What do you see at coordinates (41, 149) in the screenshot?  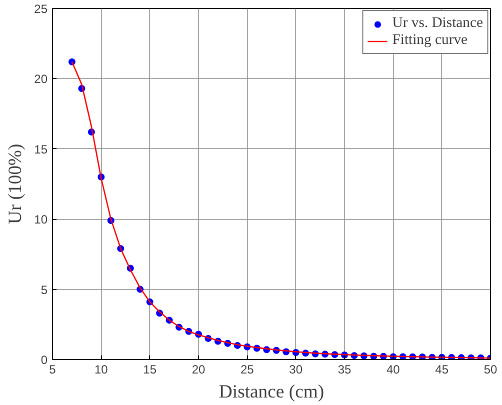 I see `y-tick-label: 15` at bounding box center [41, 149].